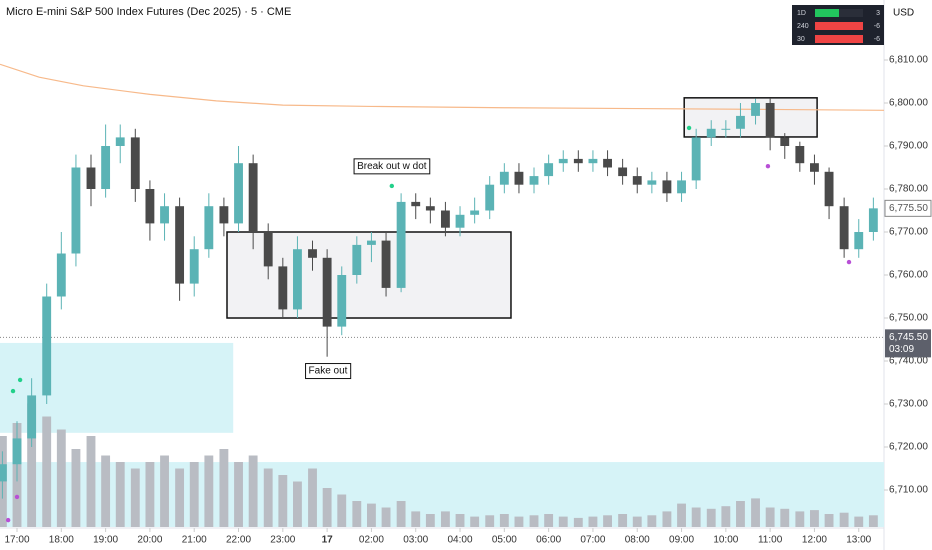 Image resolution: width=932 pixels, height=550 pixels. Describe the element at coordinates (908, 447) in the screenshot. I see `y-tick-label: 6,720.00` at that location.